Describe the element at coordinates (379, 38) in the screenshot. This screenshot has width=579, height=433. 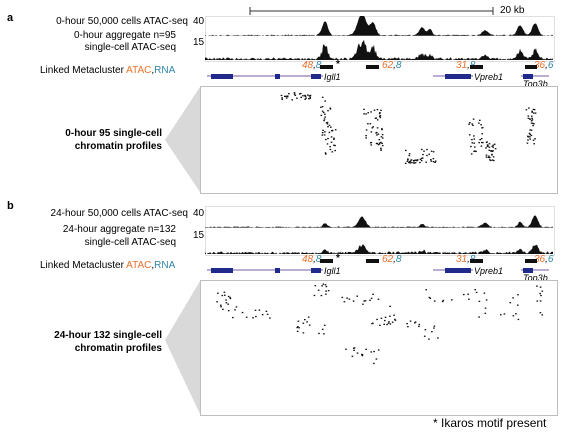
I see `panel-a-signal-svg` at that location.